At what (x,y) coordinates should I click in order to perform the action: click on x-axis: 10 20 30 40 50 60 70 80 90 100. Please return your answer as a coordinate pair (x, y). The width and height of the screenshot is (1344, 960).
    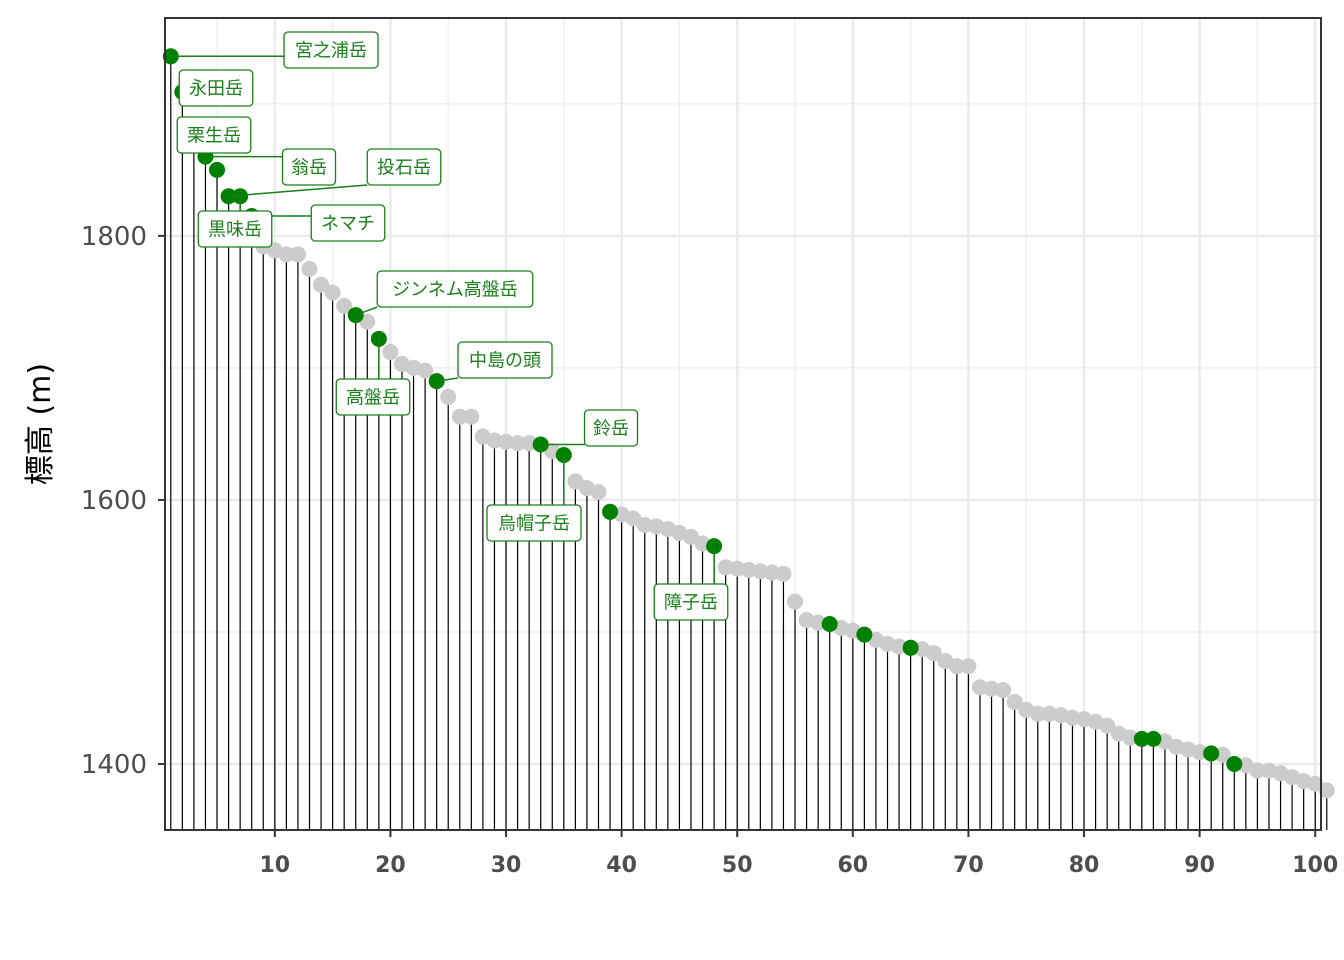
    Looking at the image, I should click on (799, 854).